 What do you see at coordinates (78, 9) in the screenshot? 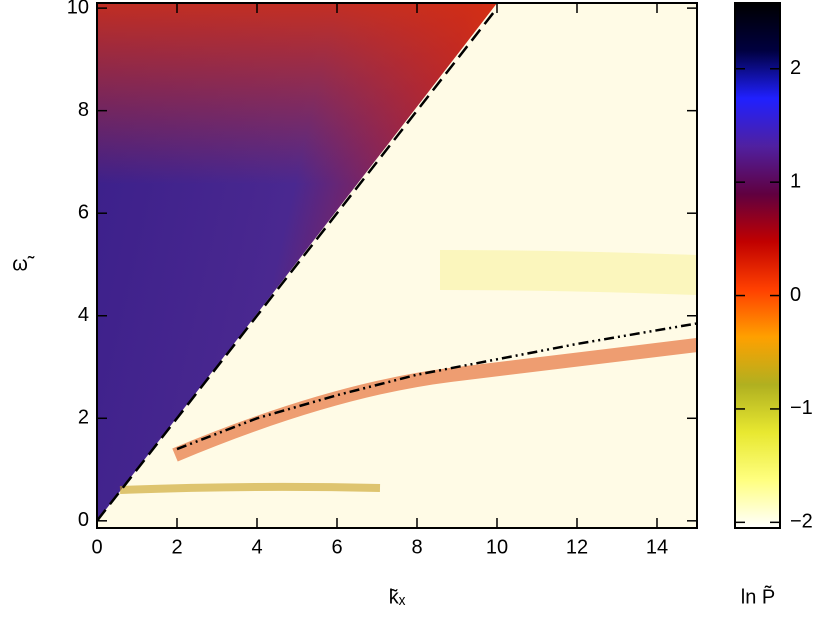
I see `y-tick-label: 10` at bounding box center [78, 9].